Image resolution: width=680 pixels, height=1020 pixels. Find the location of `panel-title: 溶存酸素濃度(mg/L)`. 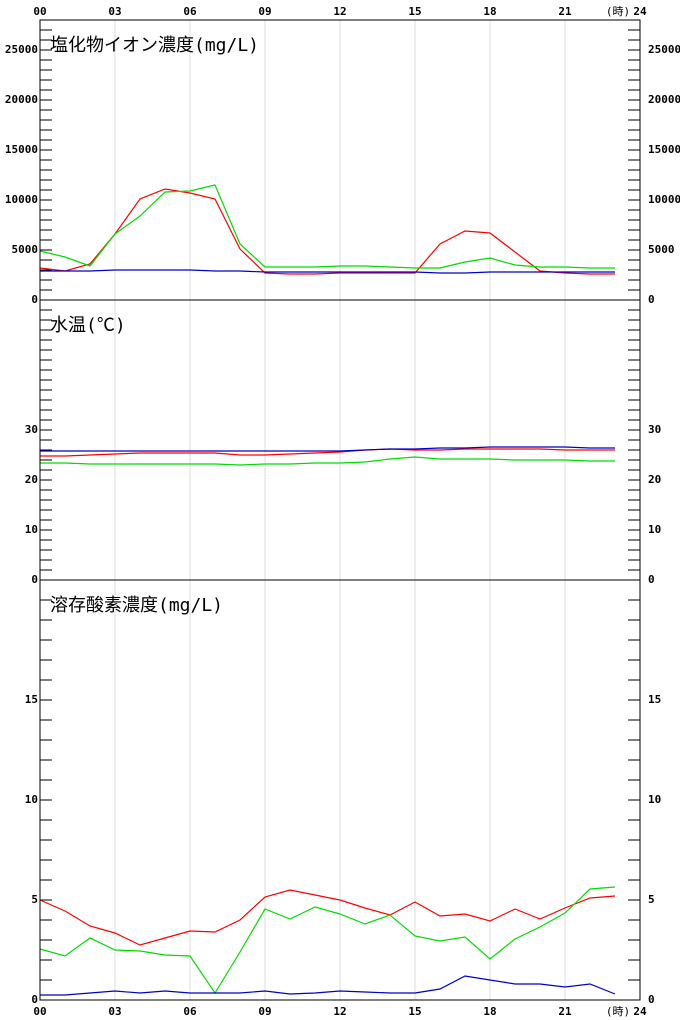

panel-title: 溶存酸素濃度(mg/L) is located at coordinates (136, 605).